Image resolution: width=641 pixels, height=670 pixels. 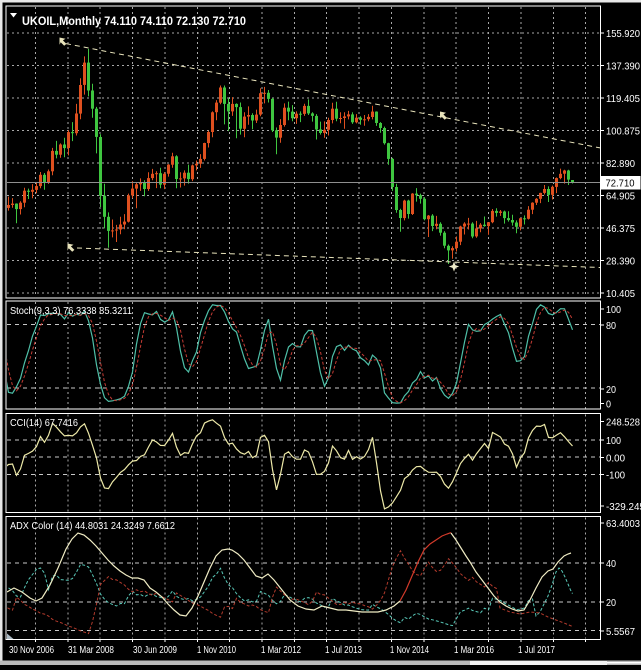 What do you see at coordinates (623, 67) in the screenshot?
I see `svg-text: 137.390` at bounding box center [623, 67].